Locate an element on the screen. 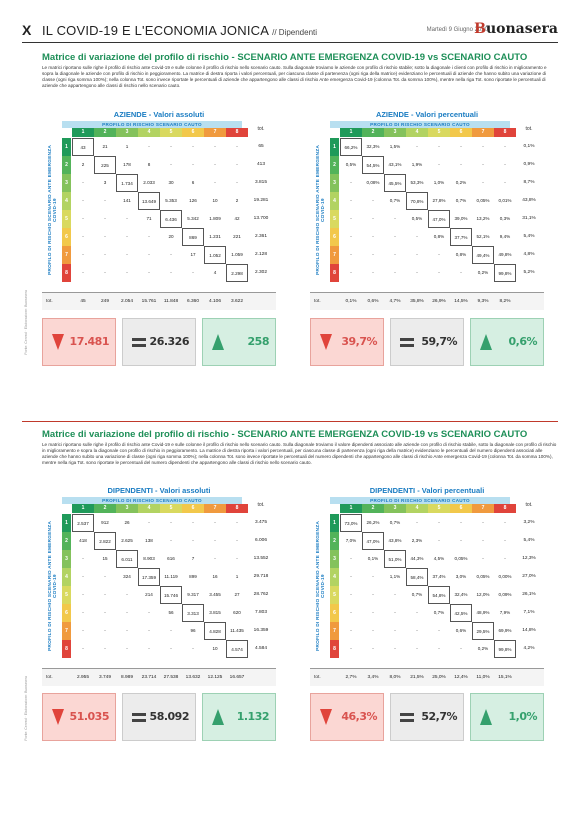 Image resolution: width=580 pixels, height=823 pixels. matrix-cell: 0,7% is located at coordinates (395, 200).